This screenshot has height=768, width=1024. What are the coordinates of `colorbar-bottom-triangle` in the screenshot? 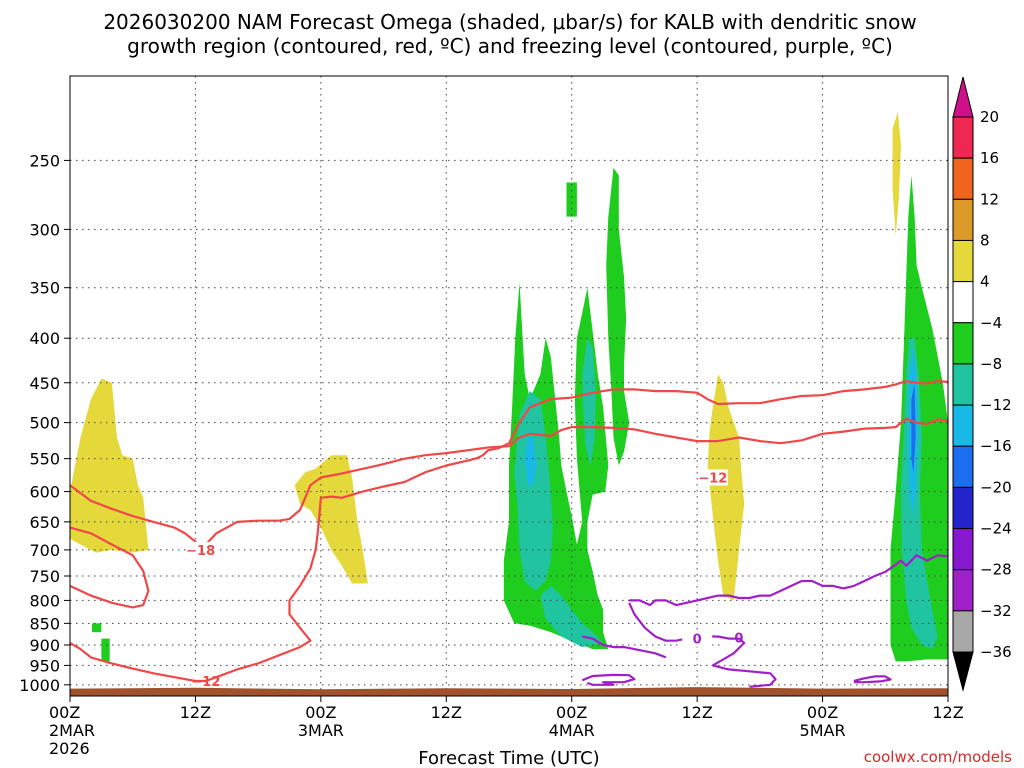 It's located at (963, 671).